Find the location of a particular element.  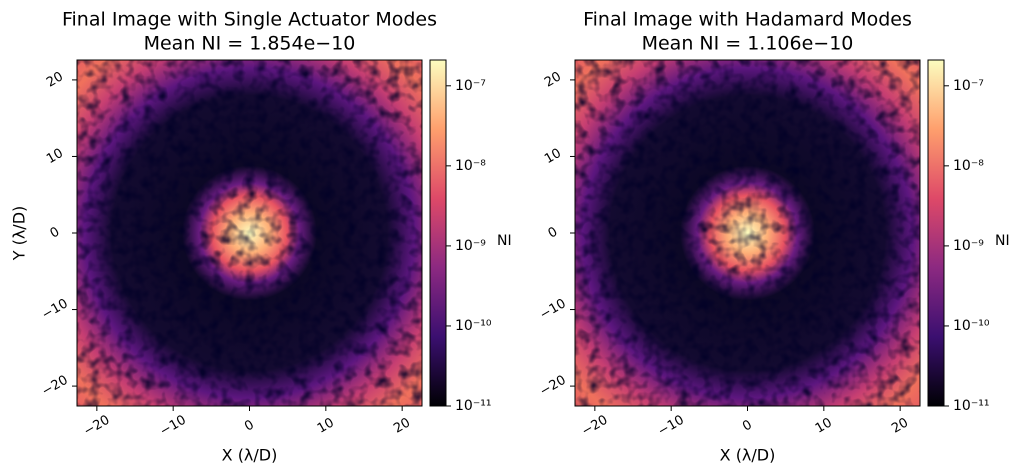

y-axis-label: Y (λ/D) is located at coordinates (19, 234).